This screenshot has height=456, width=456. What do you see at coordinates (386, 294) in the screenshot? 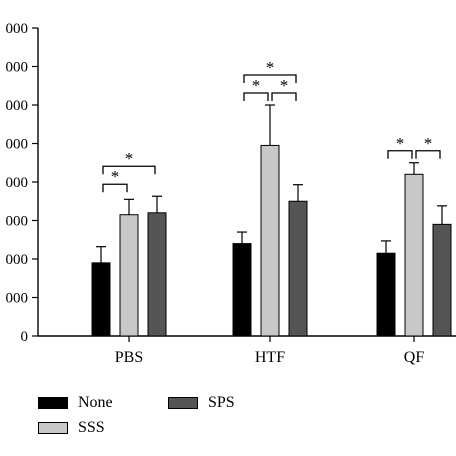
I see `bar-none-qf` at bounding box center [386, 294].